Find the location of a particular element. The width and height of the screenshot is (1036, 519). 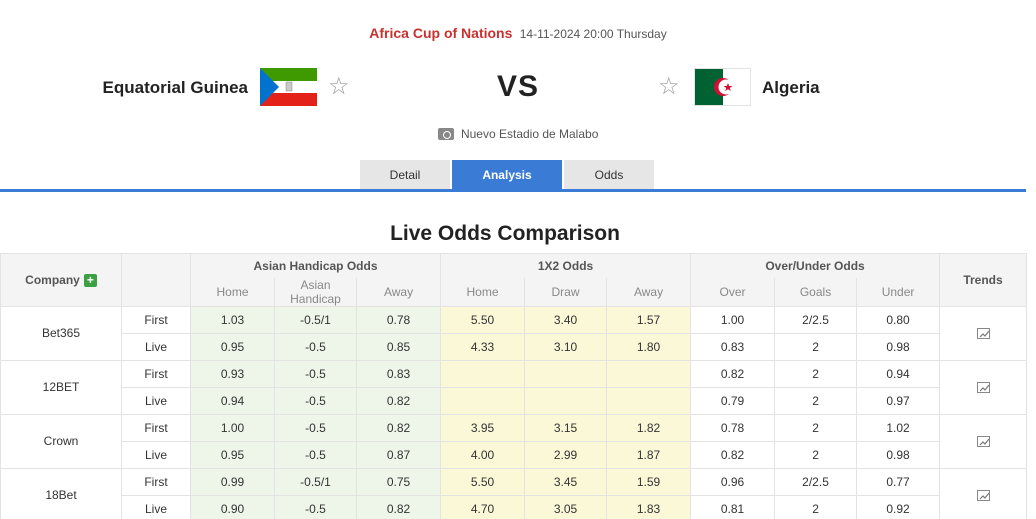

ah-home-header: Home is located at coordinates (232, 292).